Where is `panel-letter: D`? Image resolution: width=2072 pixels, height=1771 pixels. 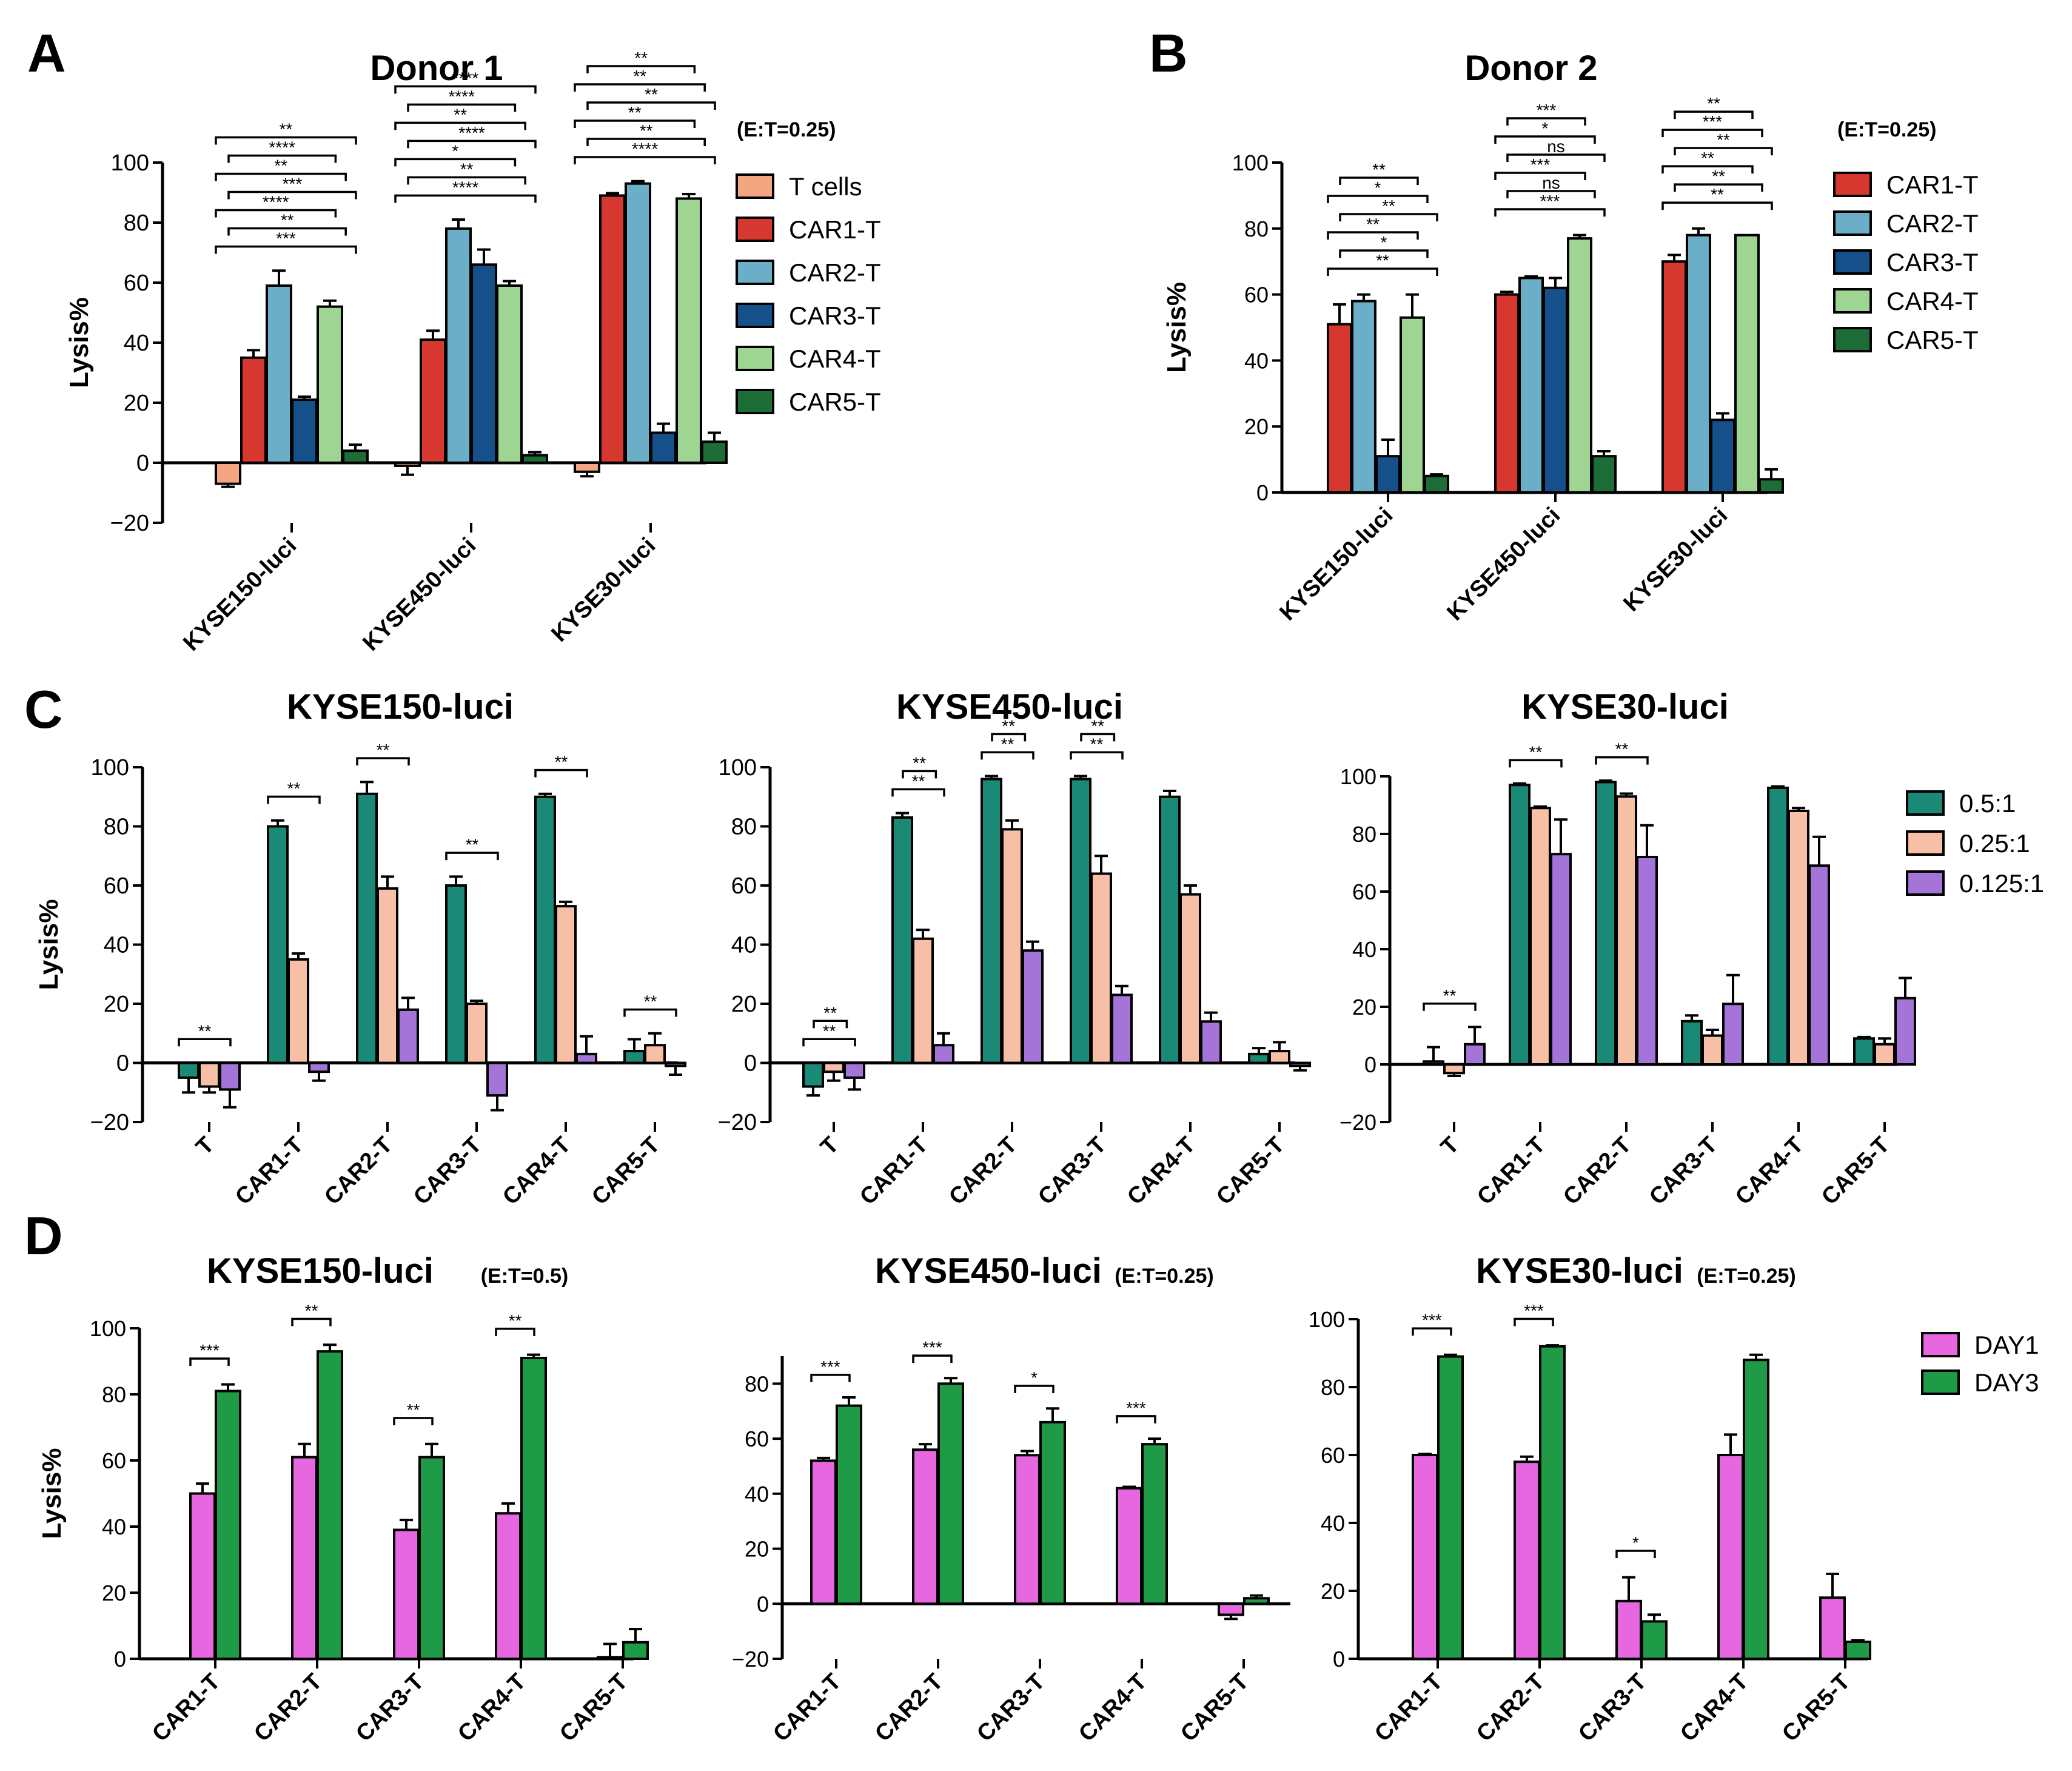 panel-letter: D is located at coordinates (44, 1236).